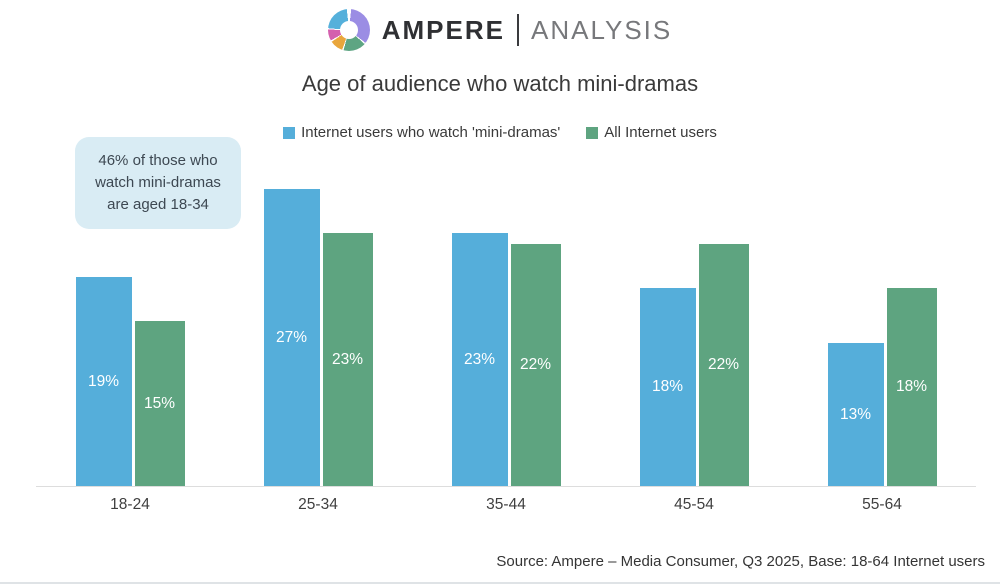 This screenshot has width=1000, height=584. Describe the element at coordinates (130, 504) in the screenshot. I see `x-axis-label-18-24: 18-24` at that location.